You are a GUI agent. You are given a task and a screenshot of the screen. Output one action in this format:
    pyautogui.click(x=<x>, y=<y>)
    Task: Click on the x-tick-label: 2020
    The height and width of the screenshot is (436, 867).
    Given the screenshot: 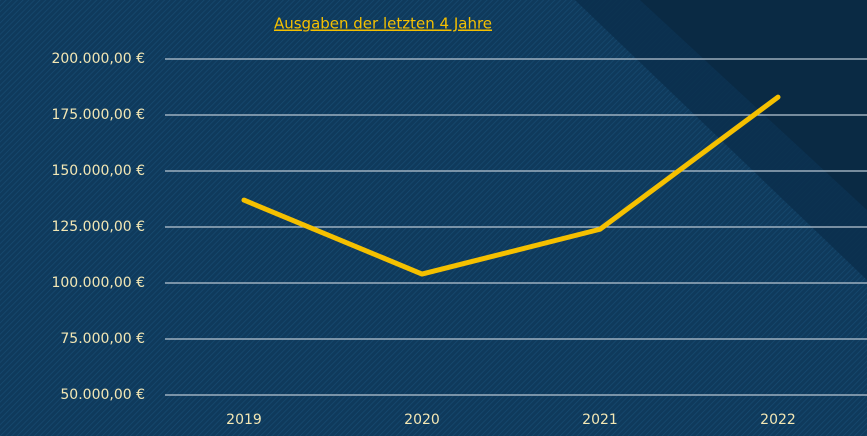 What is the action you would take?
    pyautogui.click(x=422, y=420)
    